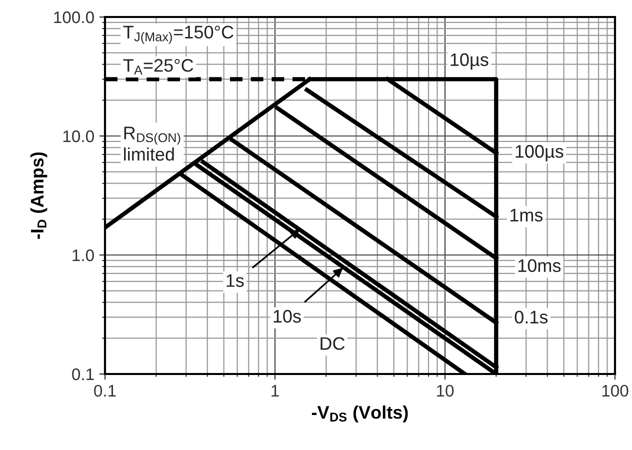  Describe the element at coordinates (539, 265) in the screenshot. I see `annotation: 10ms` at that location.